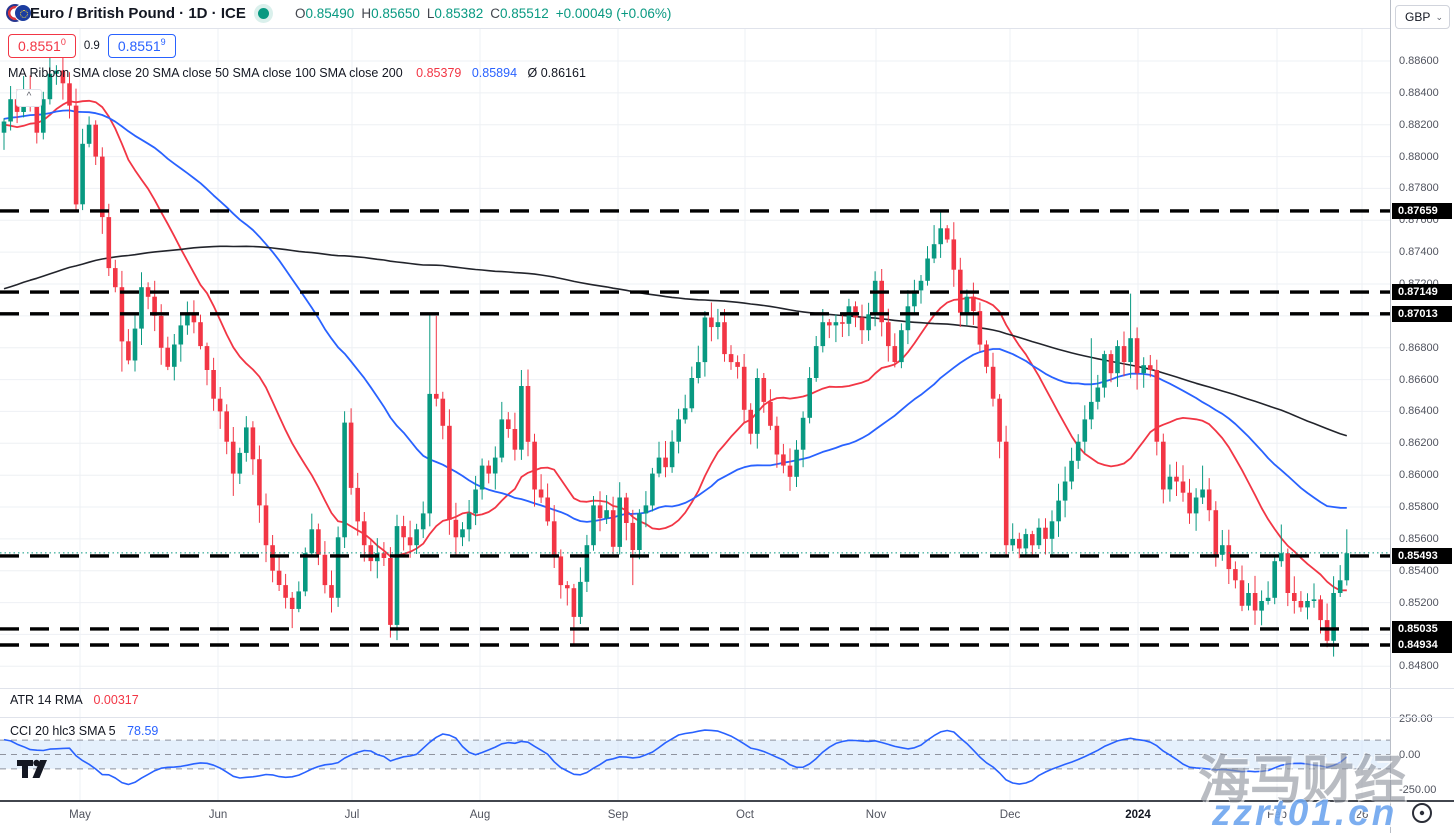  I want to click on chevron-down-icon: ⌄, so click(1439, 17).